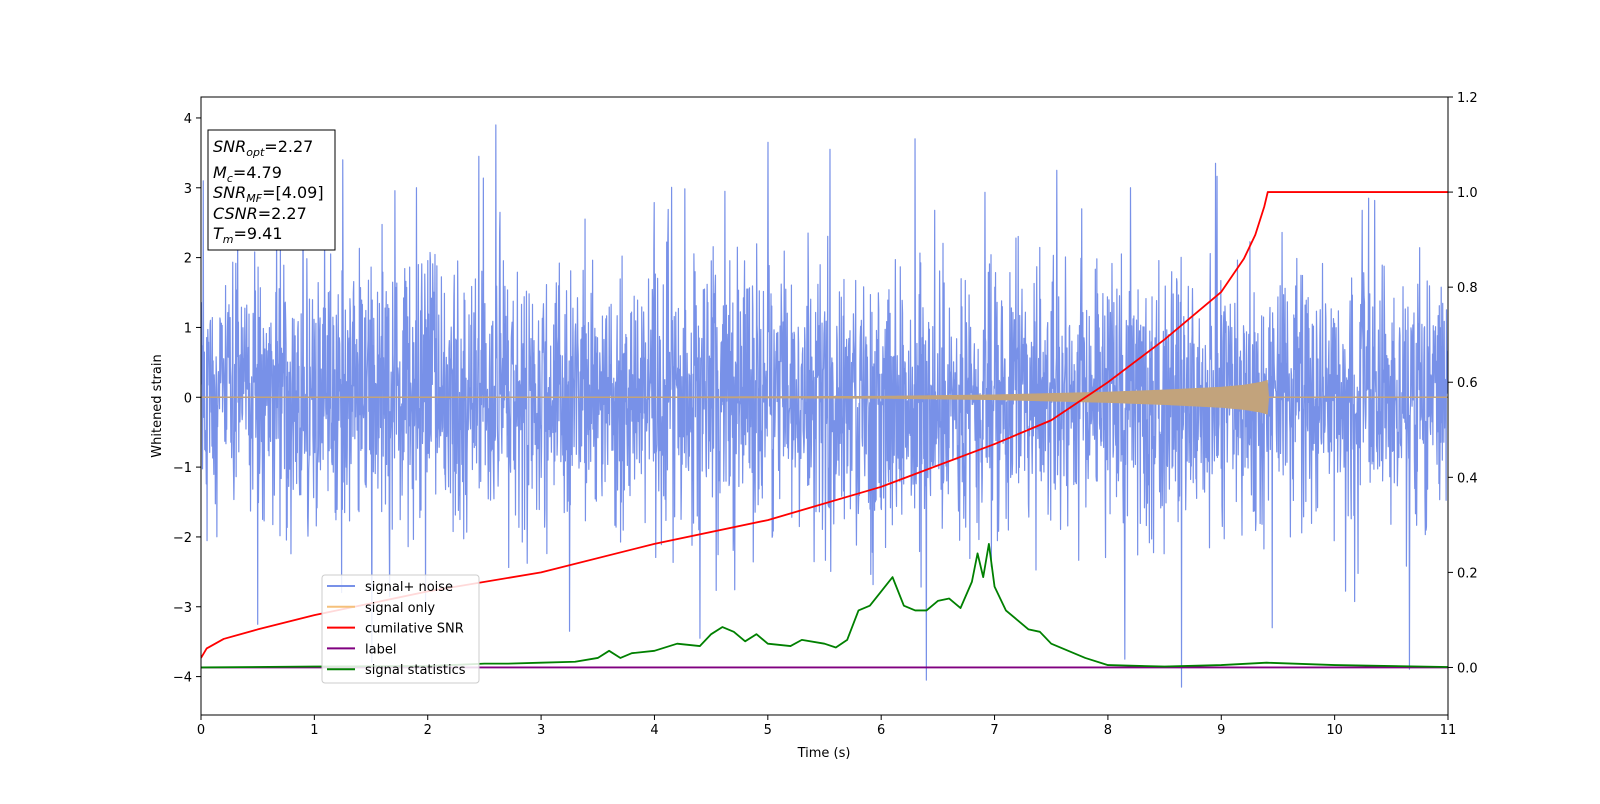  What do you see at coordinates (768, 730) in the screenshot?
I see `x-tick-label: 5` at bounding box center [768, 730].